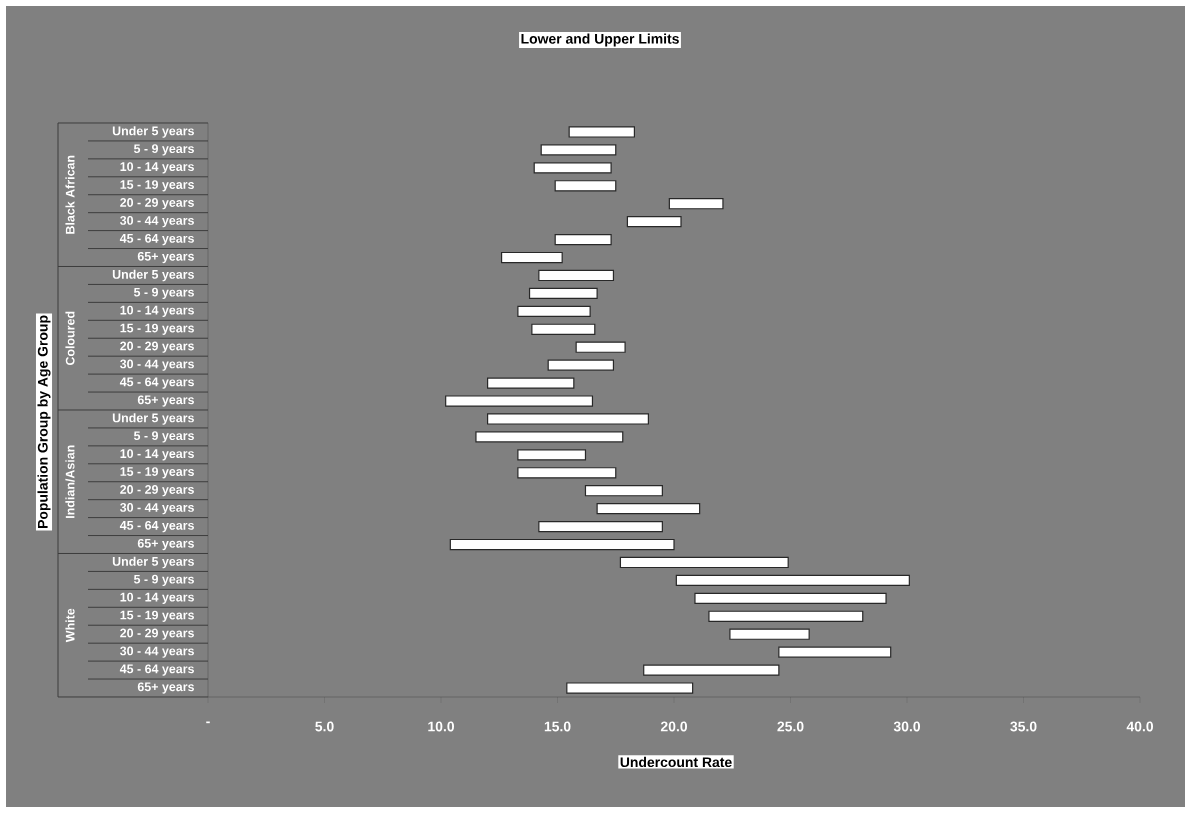 The image size is (1191, 813). I want to click on chart-title: Lower and Upper Limits, so click(600, 40).